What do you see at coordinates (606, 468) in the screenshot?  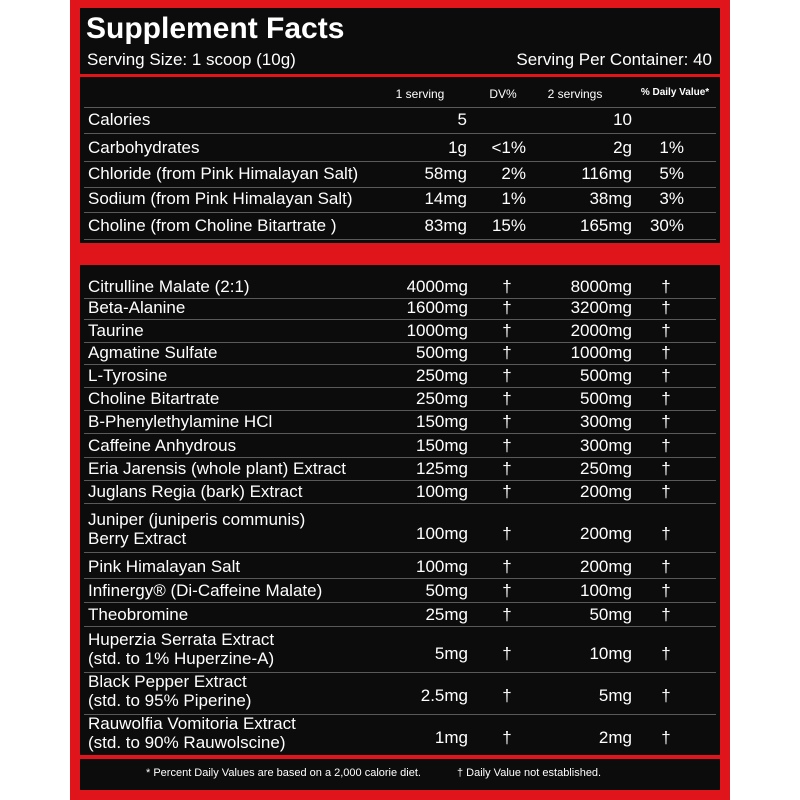 I see `ingredient-amount: 250mg` at bounding box center [606, 468].